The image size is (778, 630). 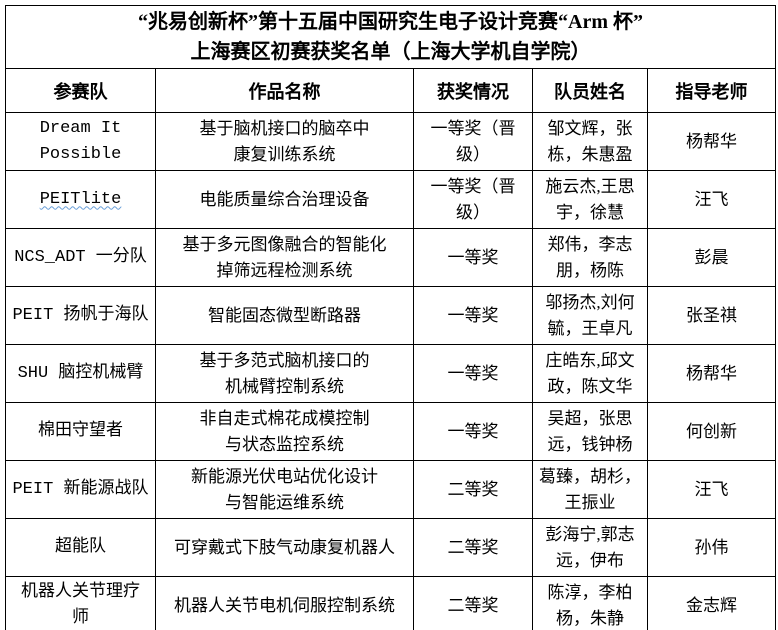 I want to click on spellcheck-underlined-text: PEITlite, so click(x=80, y=199).